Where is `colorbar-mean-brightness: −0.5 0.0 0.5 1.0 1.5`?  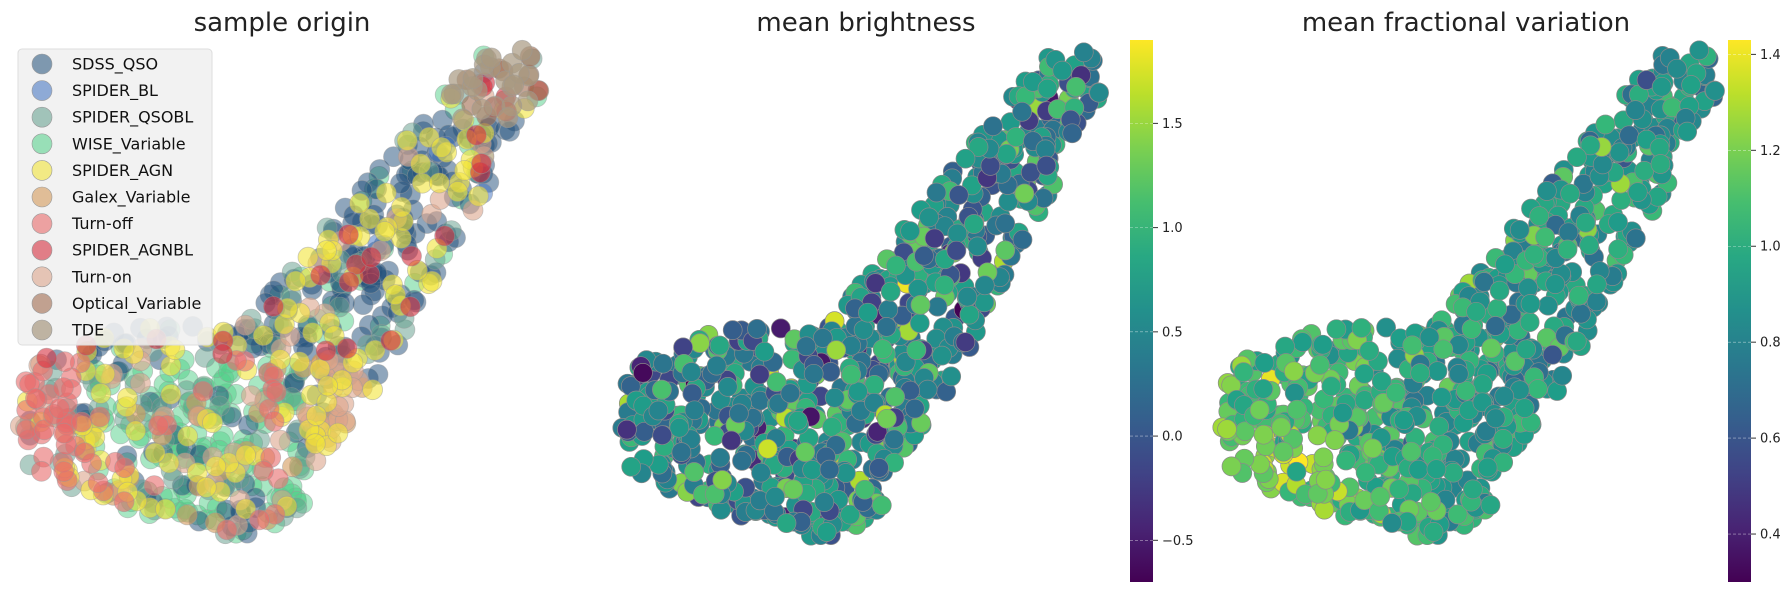 colorbar-mean-brightness: −0.5 0.0 0.5 1.0 1.5 is located at coordinates (1162, 311).